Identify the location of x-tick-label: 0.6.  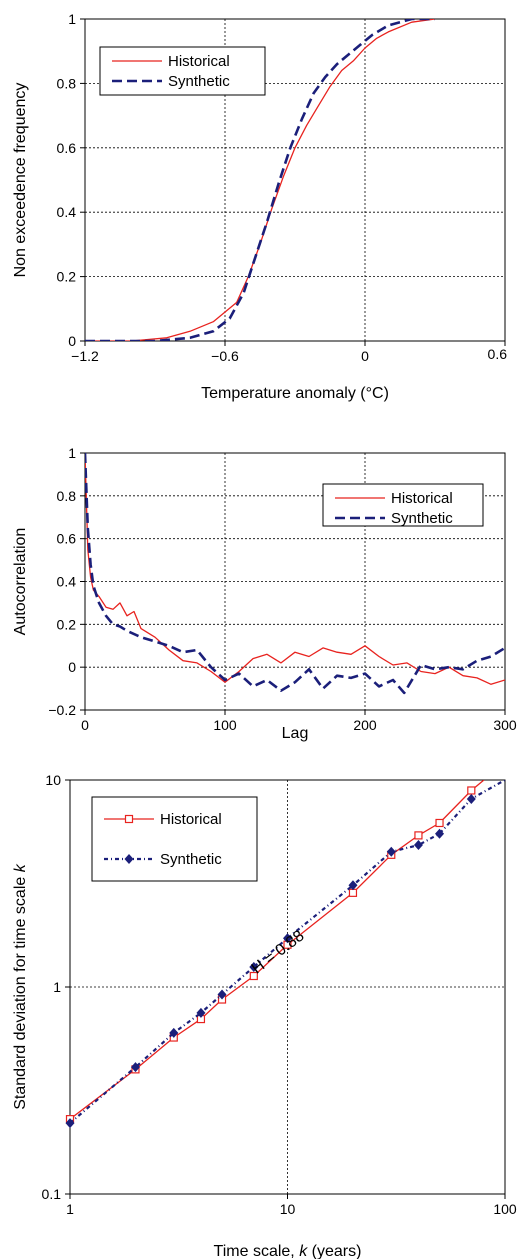
(498, 354).